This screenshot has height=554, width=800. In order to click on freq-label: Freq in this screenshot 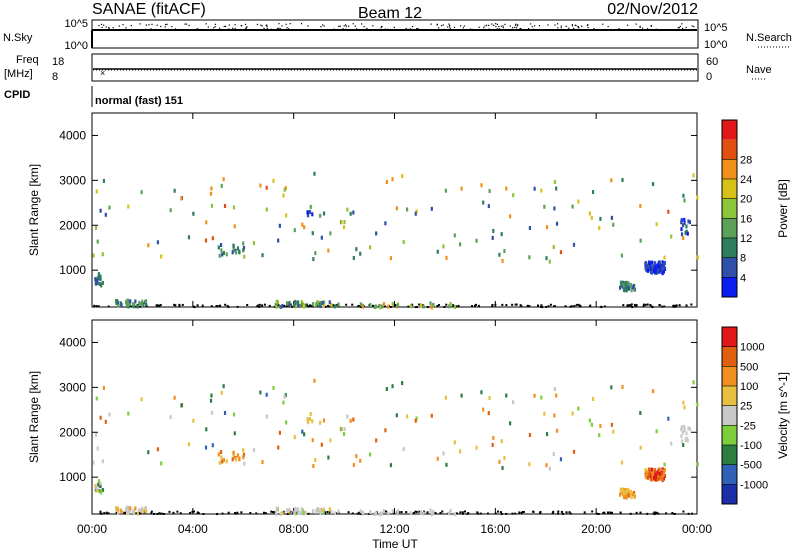, I will do `click(27, 60)`.